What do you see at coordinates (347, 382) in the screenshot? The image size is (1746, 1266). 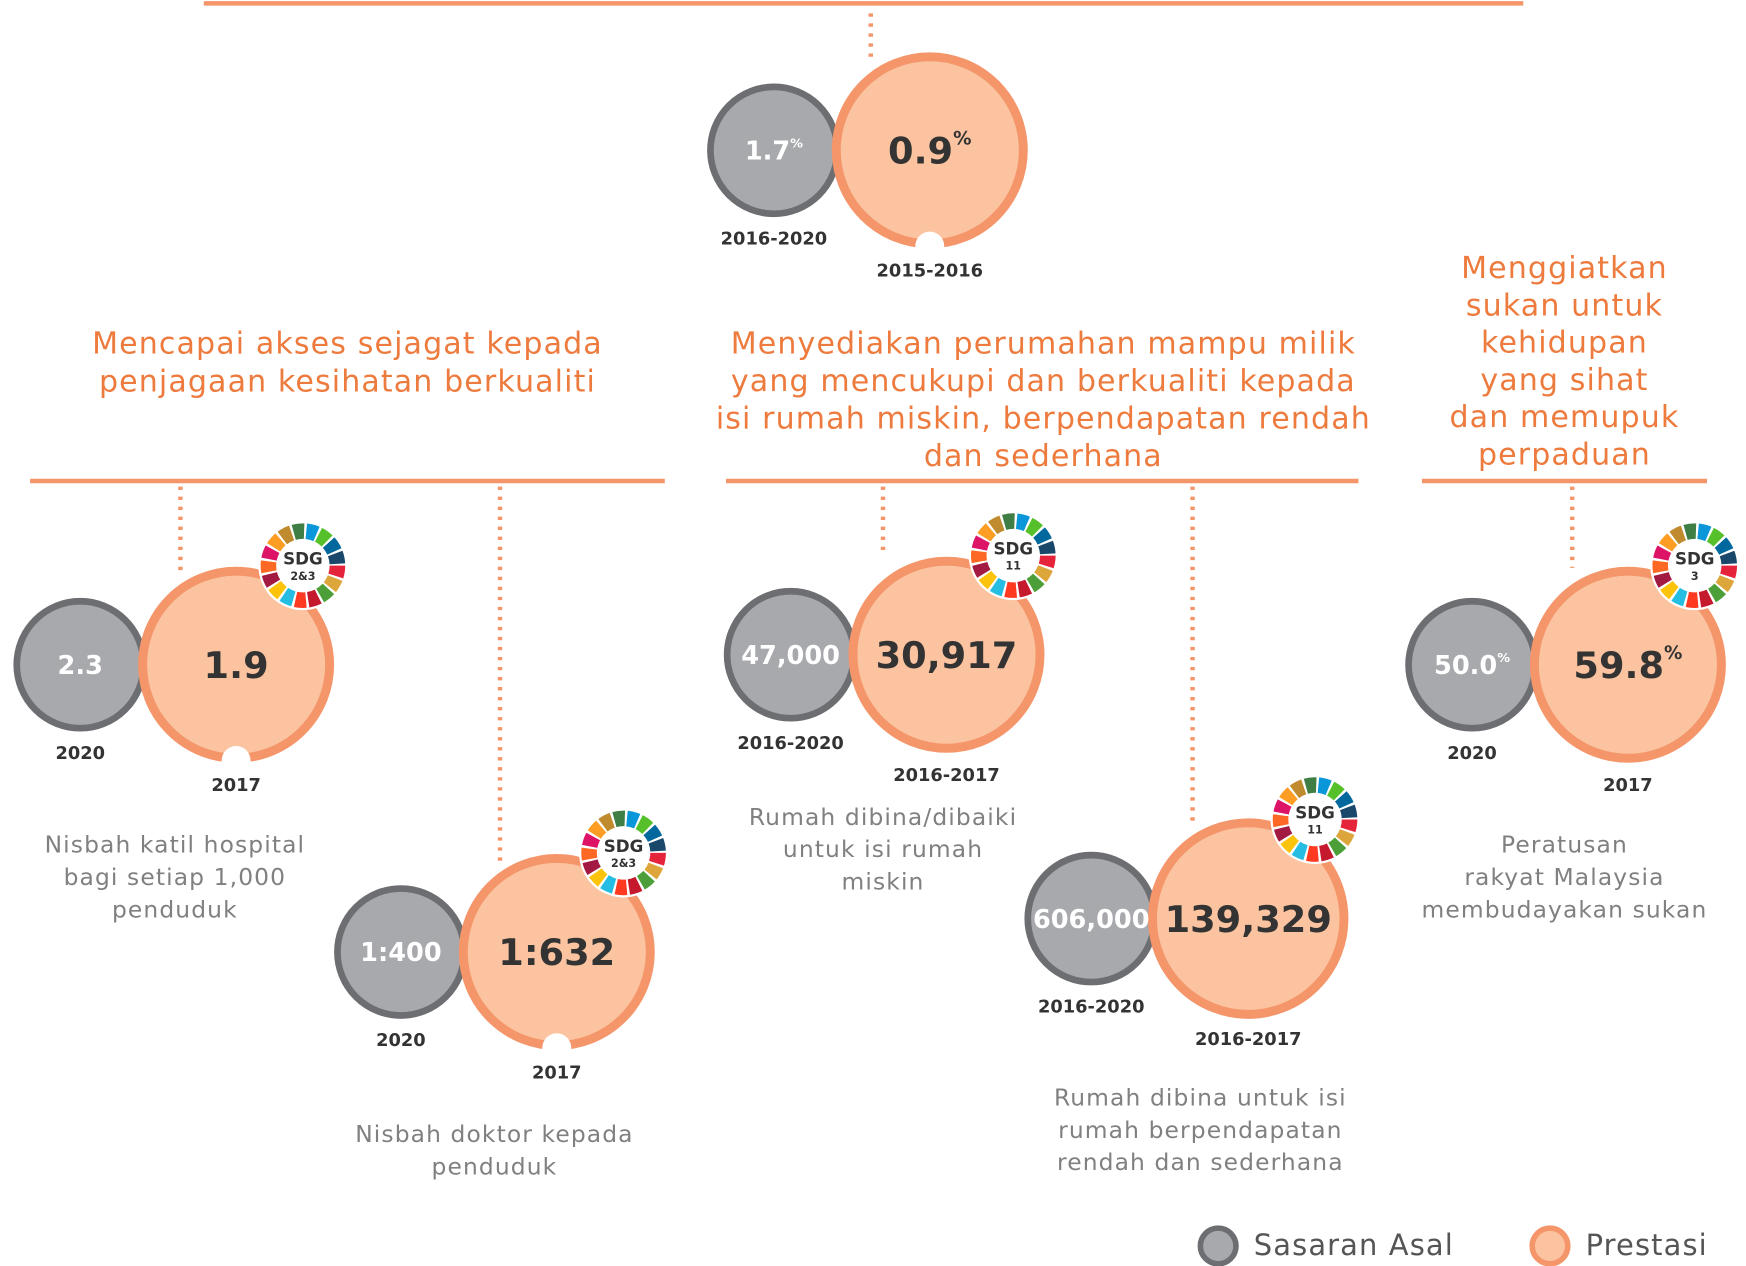 I see `section-heading: penjagaan kesihatan berkualiti` at bounding box center [347, 382].